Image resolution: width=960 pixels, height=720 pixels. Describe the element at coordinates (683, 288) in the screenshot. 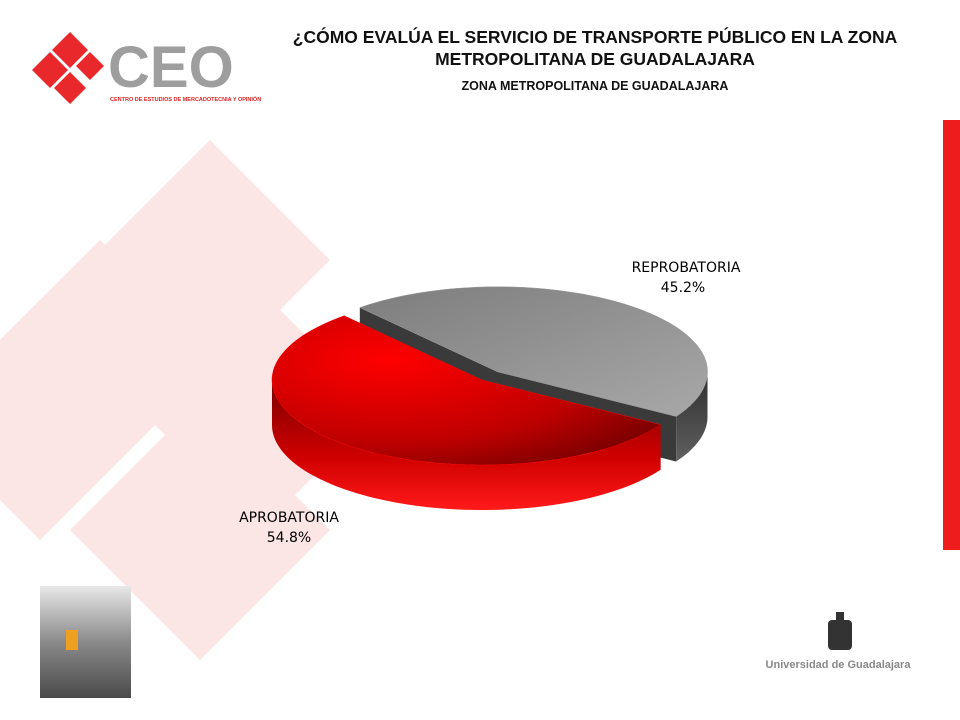

I see `value-label: 45.2%` at that location.